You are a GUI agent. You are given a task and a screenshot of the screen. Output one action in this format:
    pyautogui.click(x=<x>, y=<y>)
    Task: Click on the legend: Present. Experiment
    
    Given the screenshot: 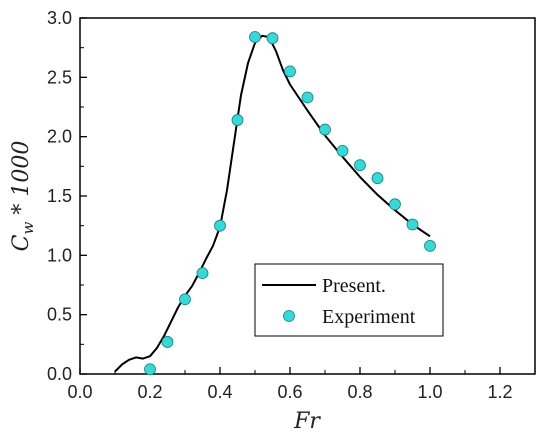 What is the action you would take?
    pyautogui.click(x=349, y=300)
    